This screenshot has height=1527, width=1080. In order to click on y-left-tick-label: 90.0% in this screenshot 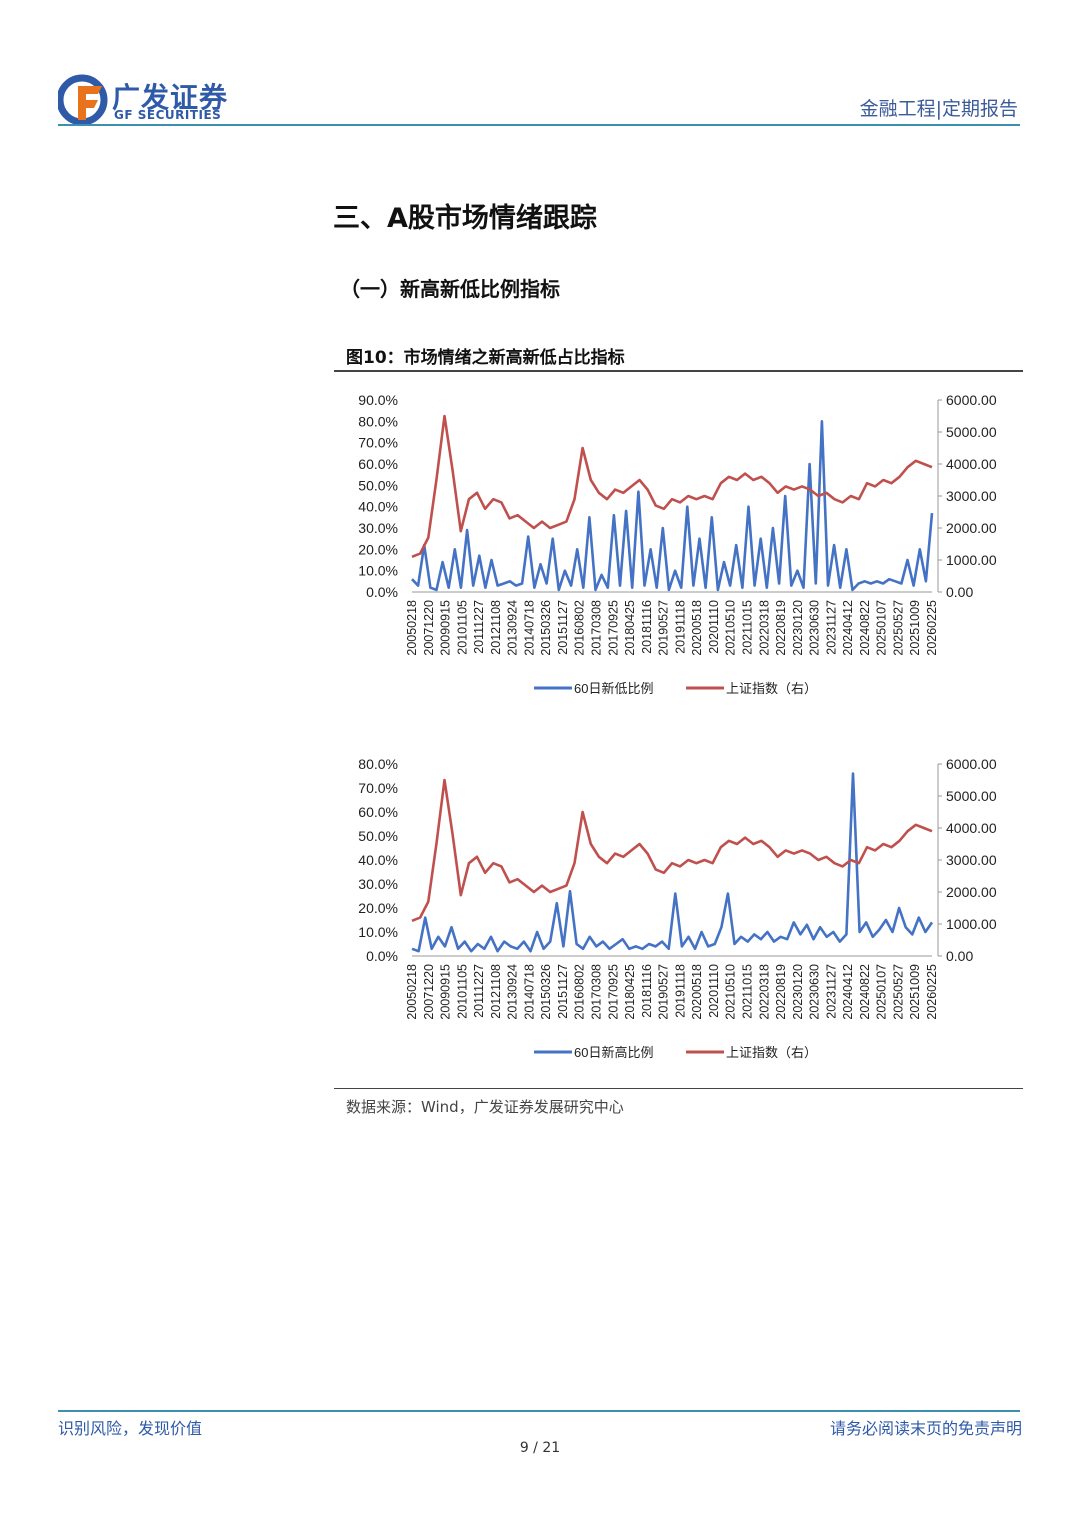, I will do `click(378, 400)`.